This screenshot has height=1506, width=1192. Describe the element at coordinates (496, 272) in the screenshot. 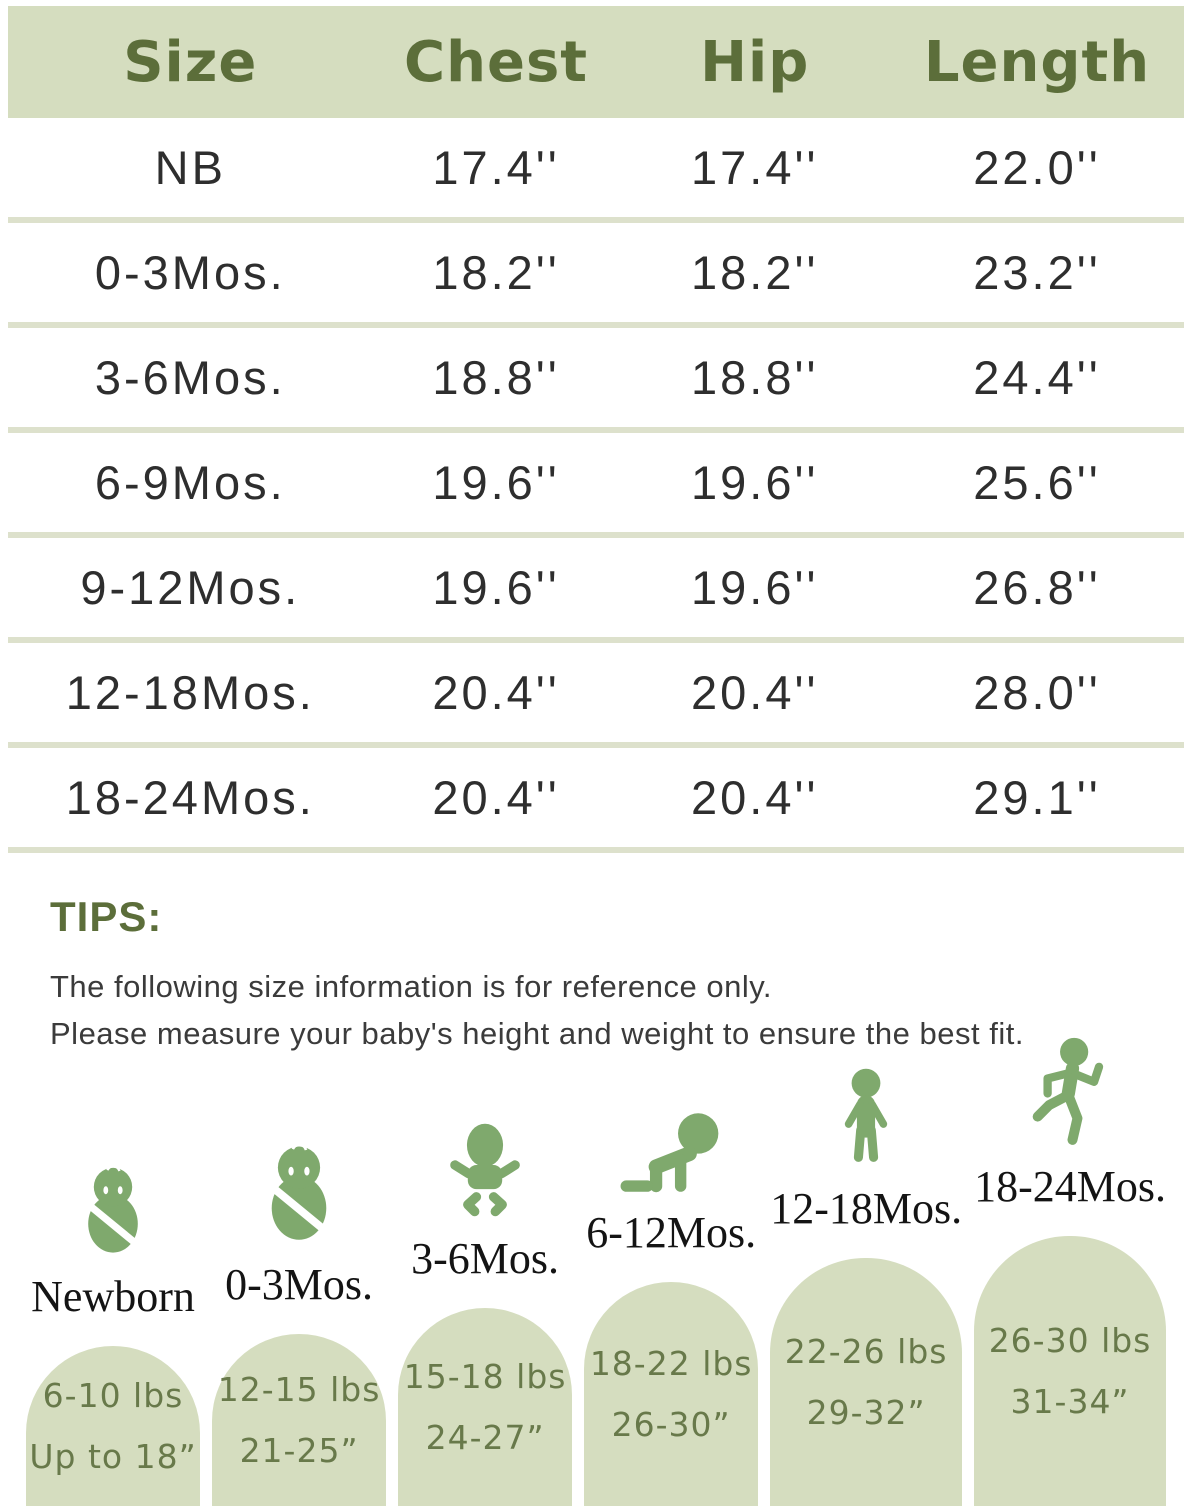

I see `chest-cell: 18.2''` at that location.